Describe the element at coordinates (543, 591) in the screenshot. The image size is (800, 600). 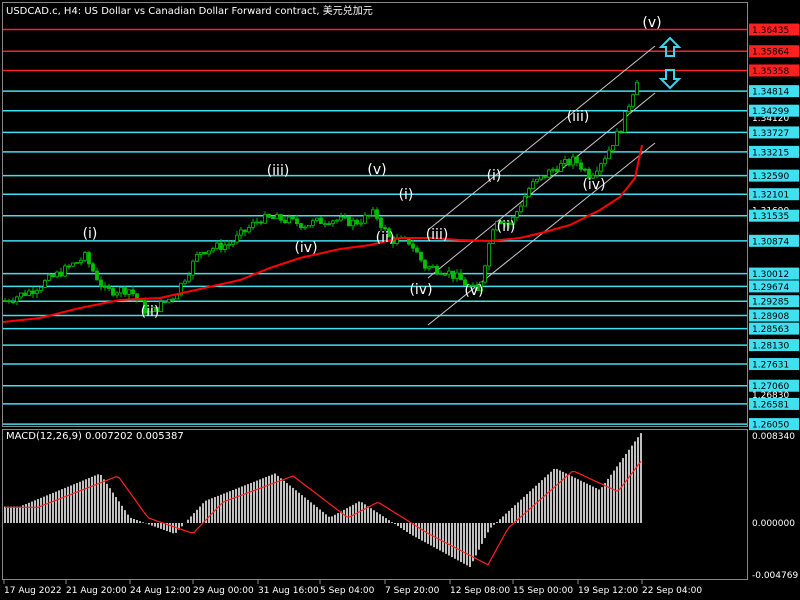
I see `time-label: 15 Sep 00:00` at that location.